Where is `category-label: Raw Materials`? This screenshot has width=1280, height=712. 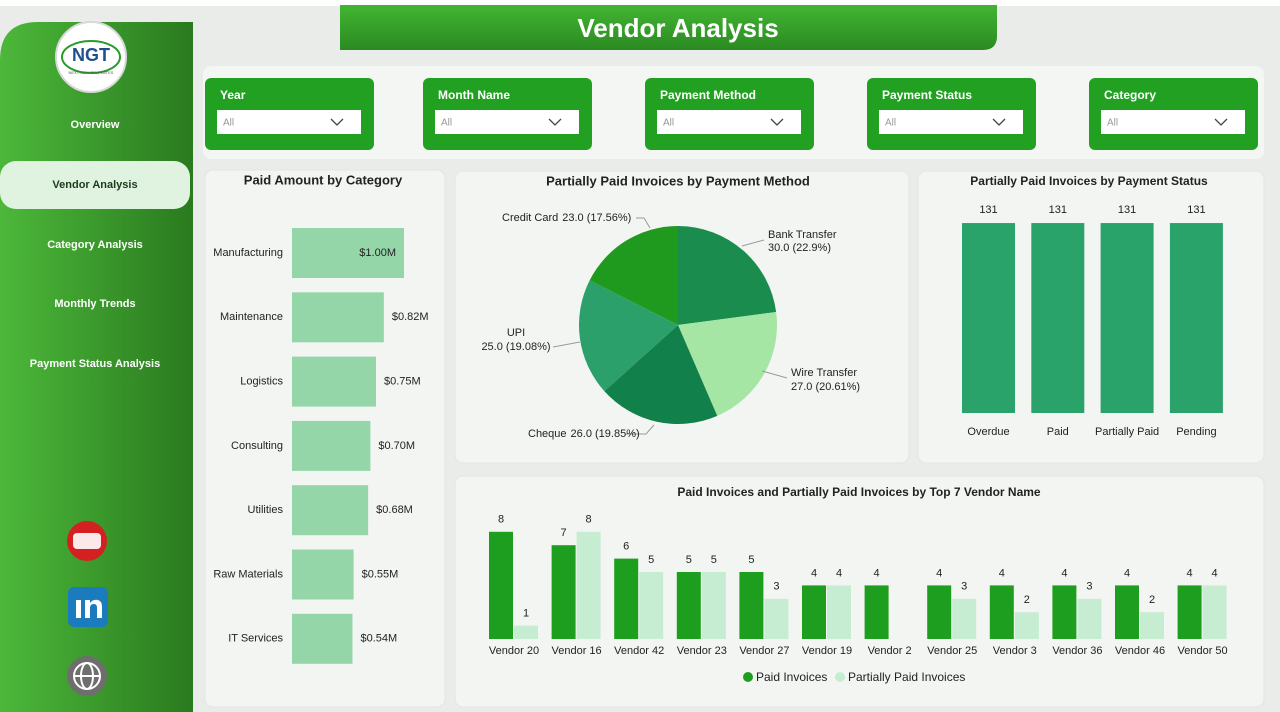
category-label: Raw Materials is located at coordinates (248, 574).